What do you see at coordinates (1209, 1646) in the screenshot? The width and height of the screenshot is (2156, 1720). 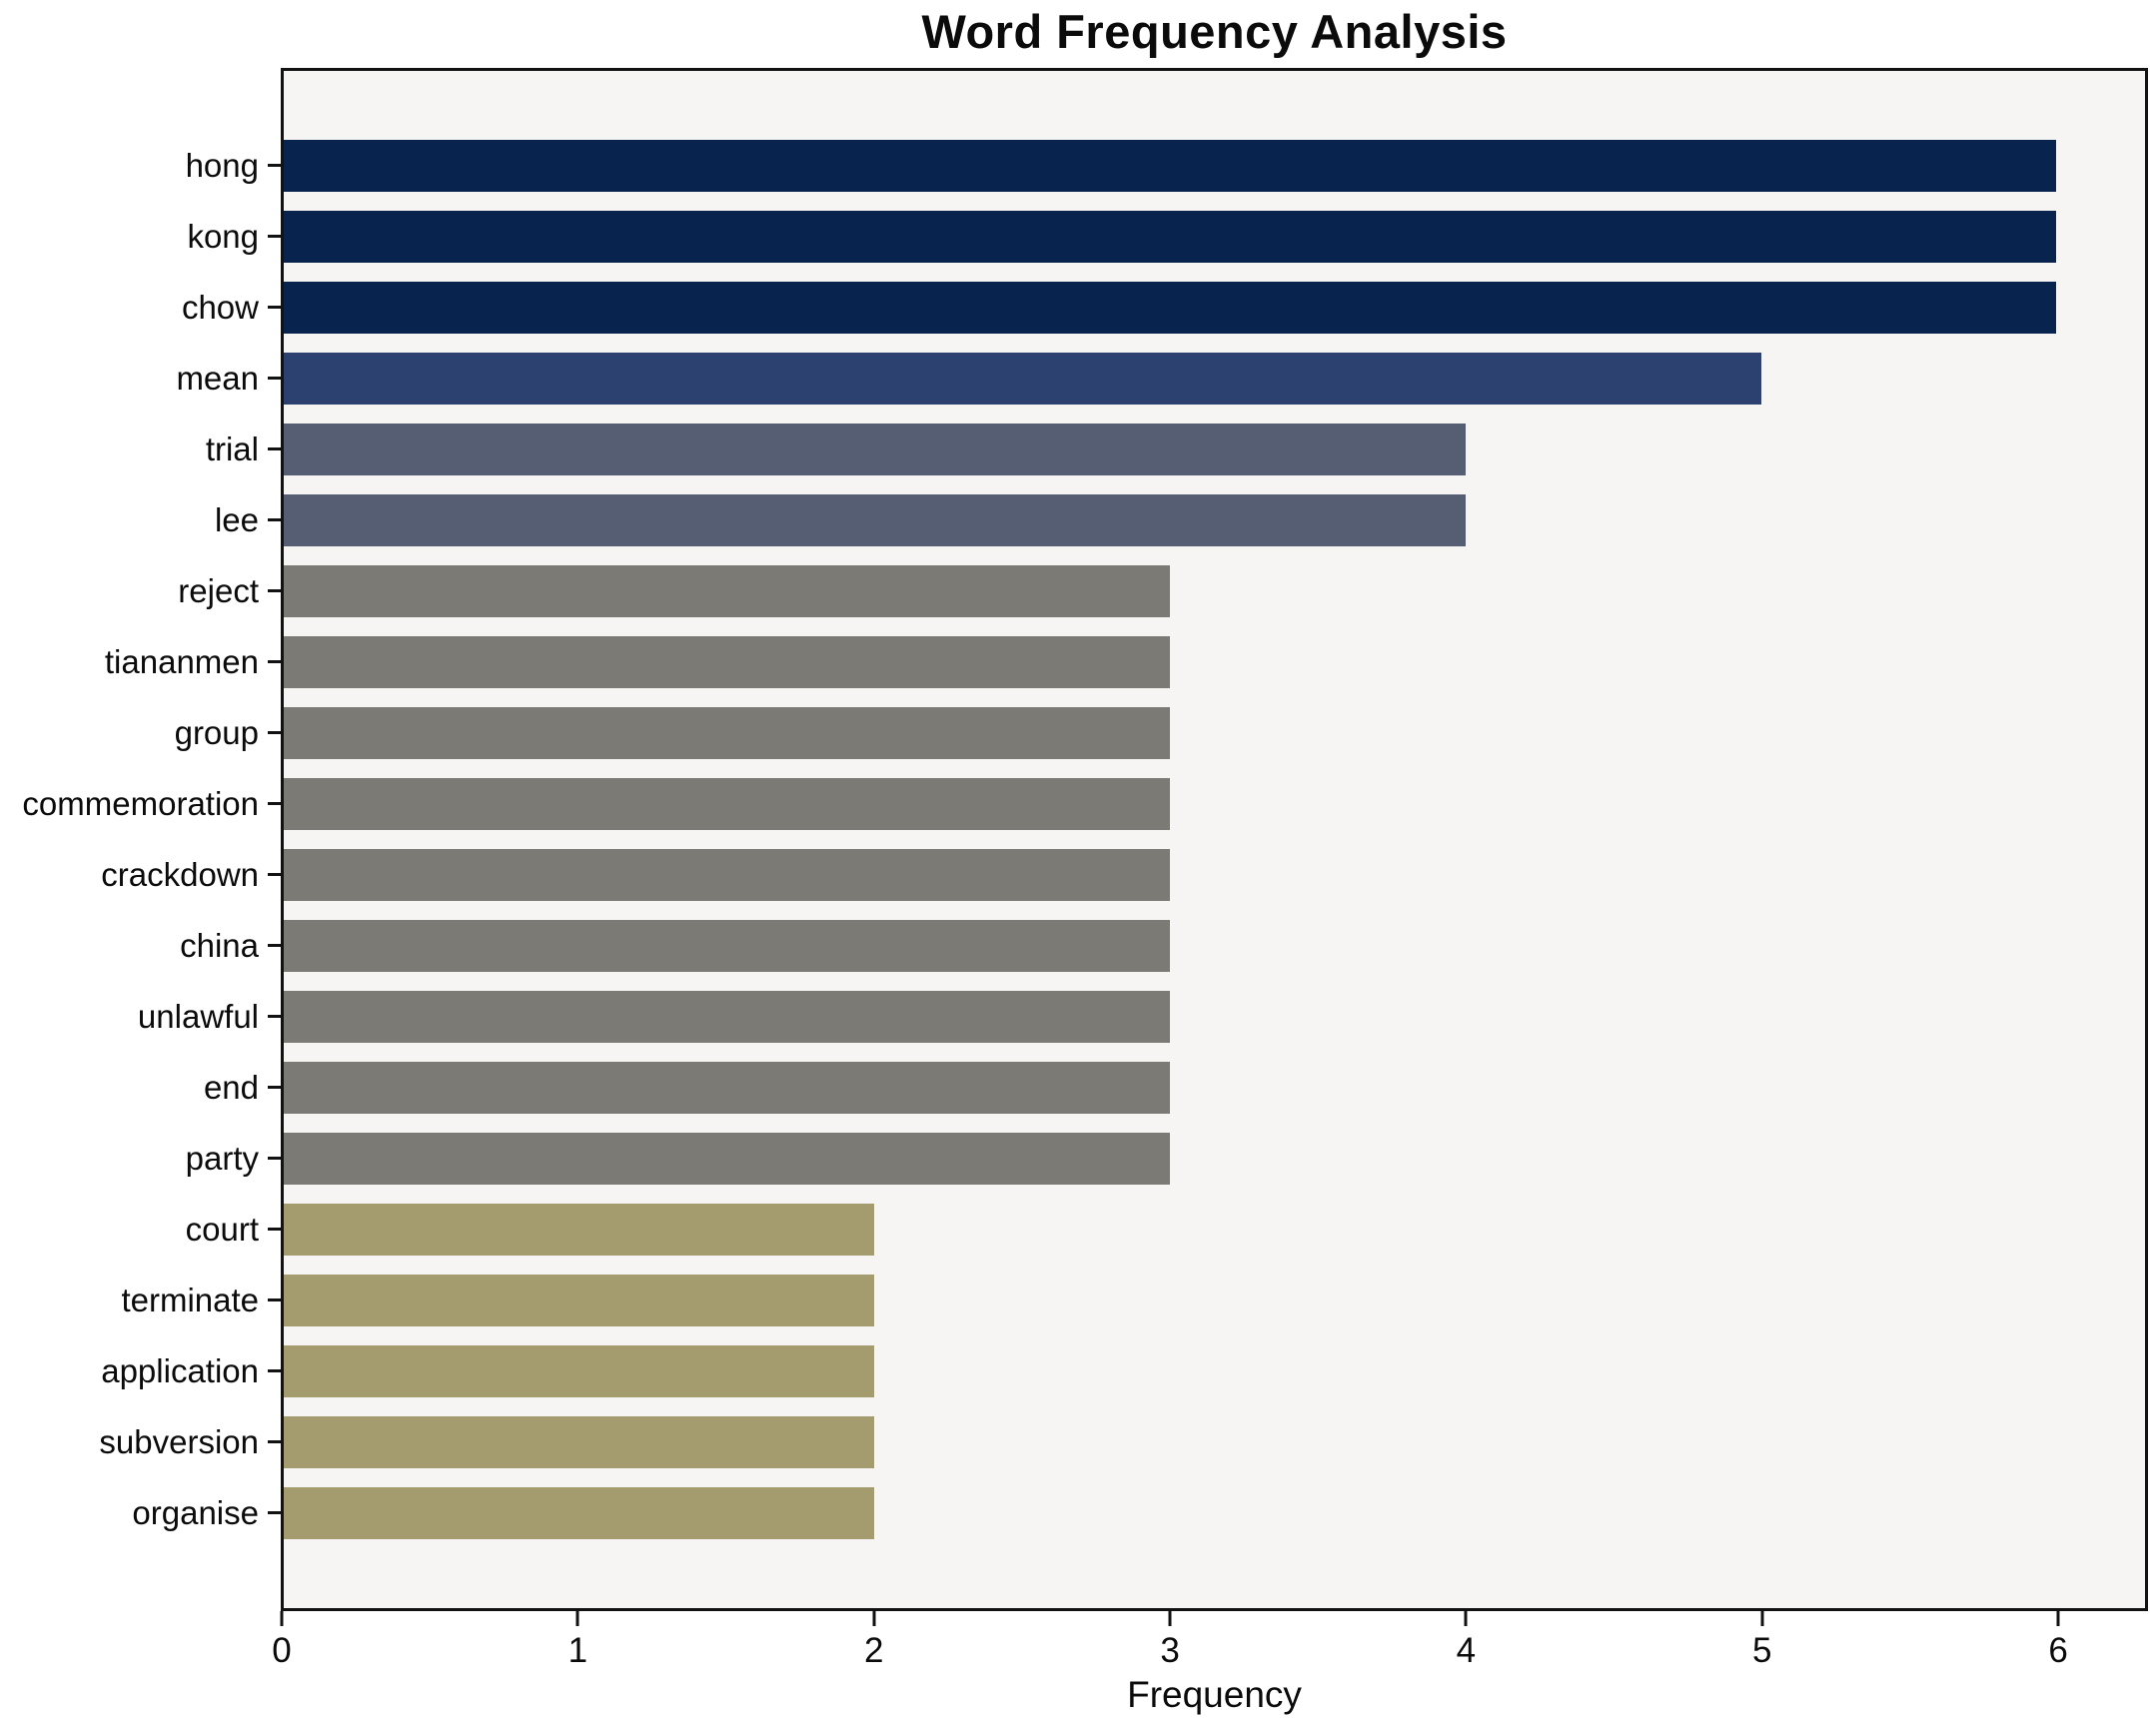 I see `x-axis: 0 1 2 3 4 5 6` at bounding box center [1209, 1646].